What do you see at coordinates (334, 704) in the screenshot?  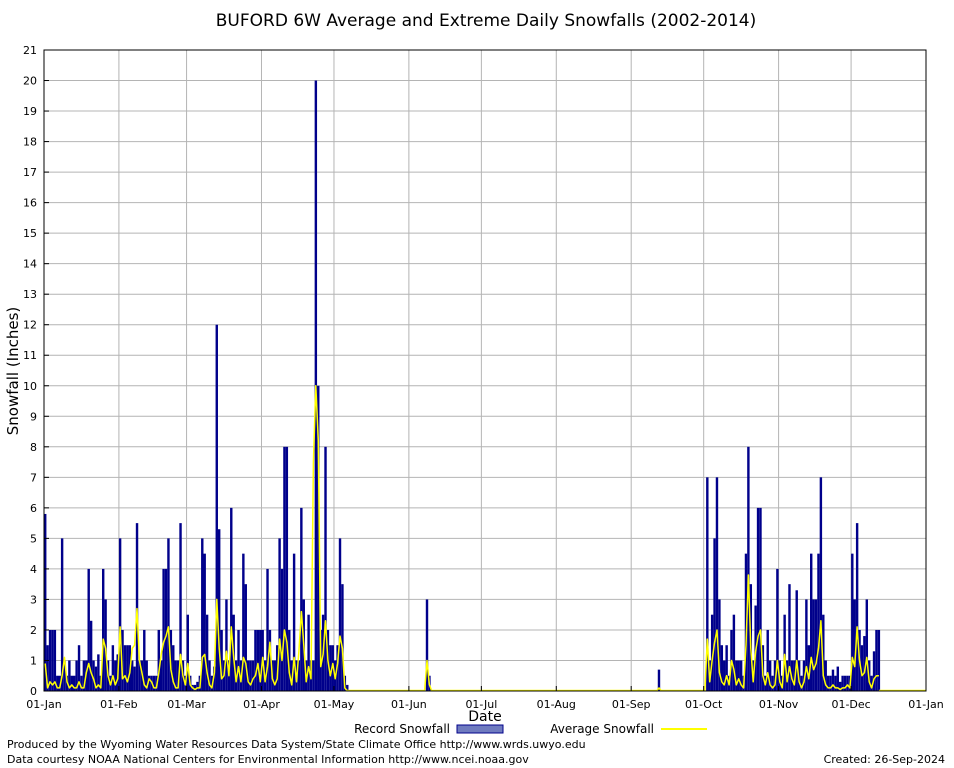 I see `x-tick-label: 01-May` at bounding box center [334, 704].